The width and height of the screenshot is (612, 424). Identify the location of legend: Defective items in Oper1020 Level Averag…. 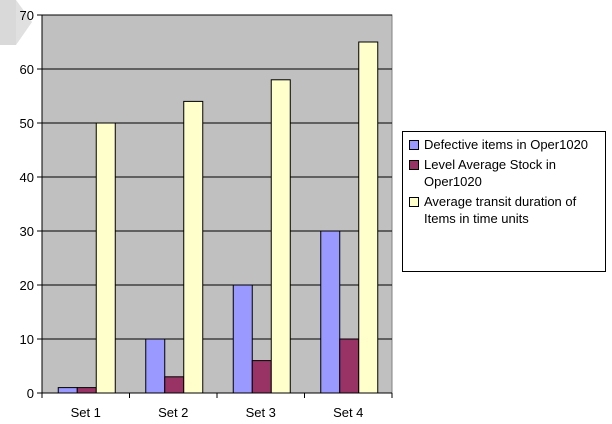
(504, 201).